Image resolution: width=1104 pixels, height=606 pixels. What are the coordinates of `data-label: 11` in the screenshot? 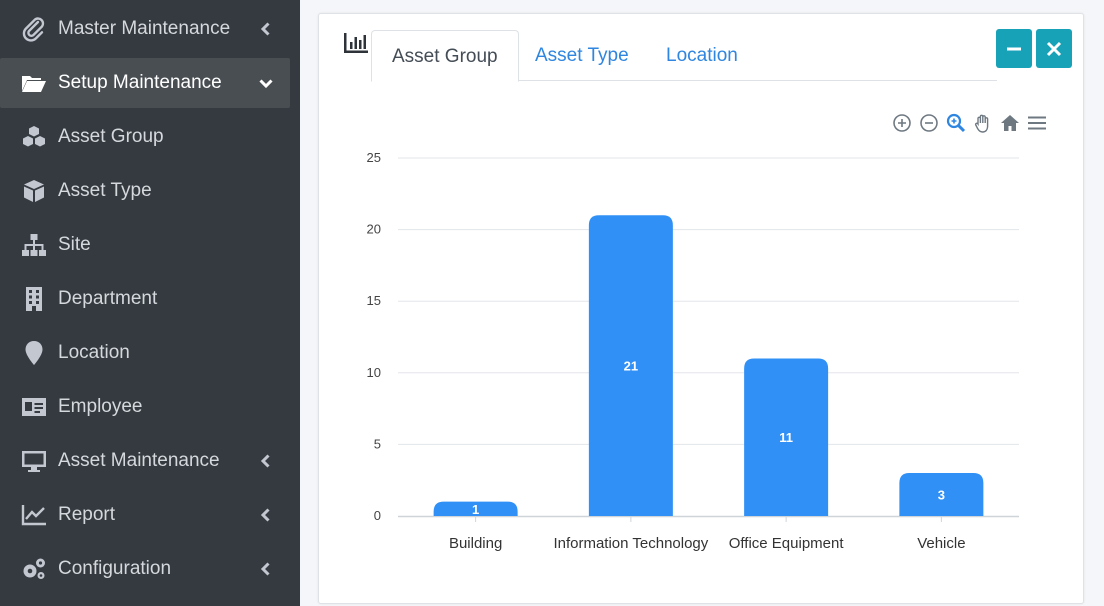 It's located at (786, 437).